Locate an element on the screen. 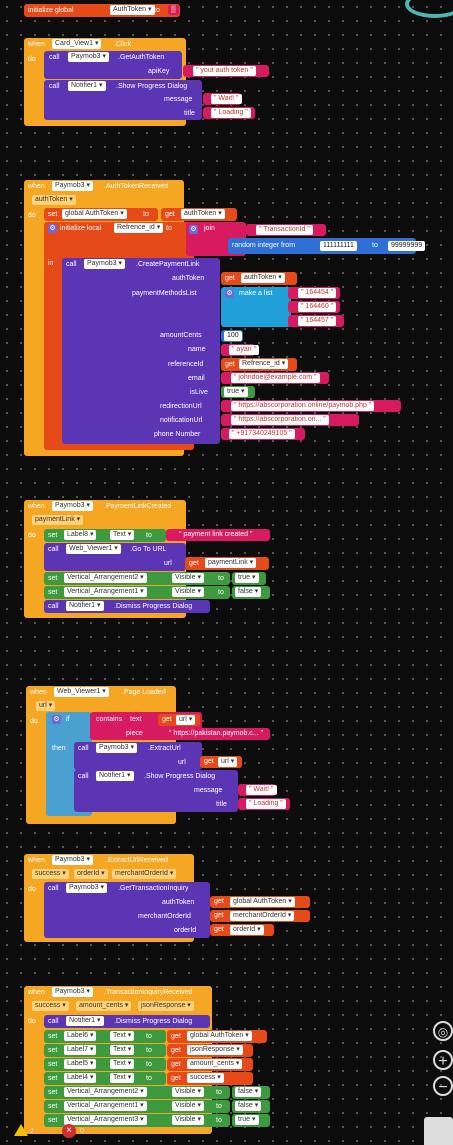 The image size is (453, 1145). set-va2-visible: set Vertical_Arrangement2 ▾ Visible ▾ to is located at coordinates (137, 578).